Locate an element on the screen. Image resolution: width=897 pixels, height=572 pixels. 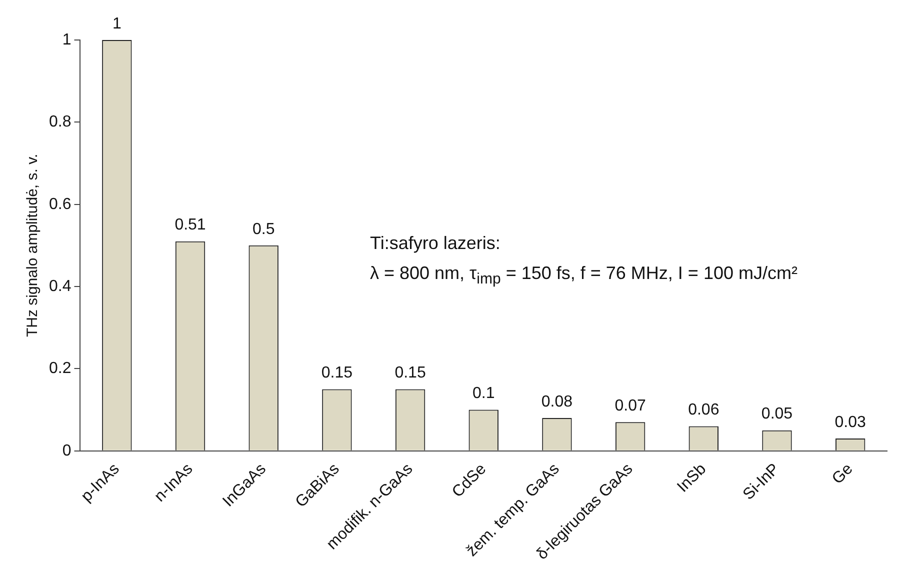
annotation: λ = 800 nm, τ$_{imp}$ = 150 fs, f = 76 MHz, I = 100 mJ/cm² is located at coordinates (584, 276).